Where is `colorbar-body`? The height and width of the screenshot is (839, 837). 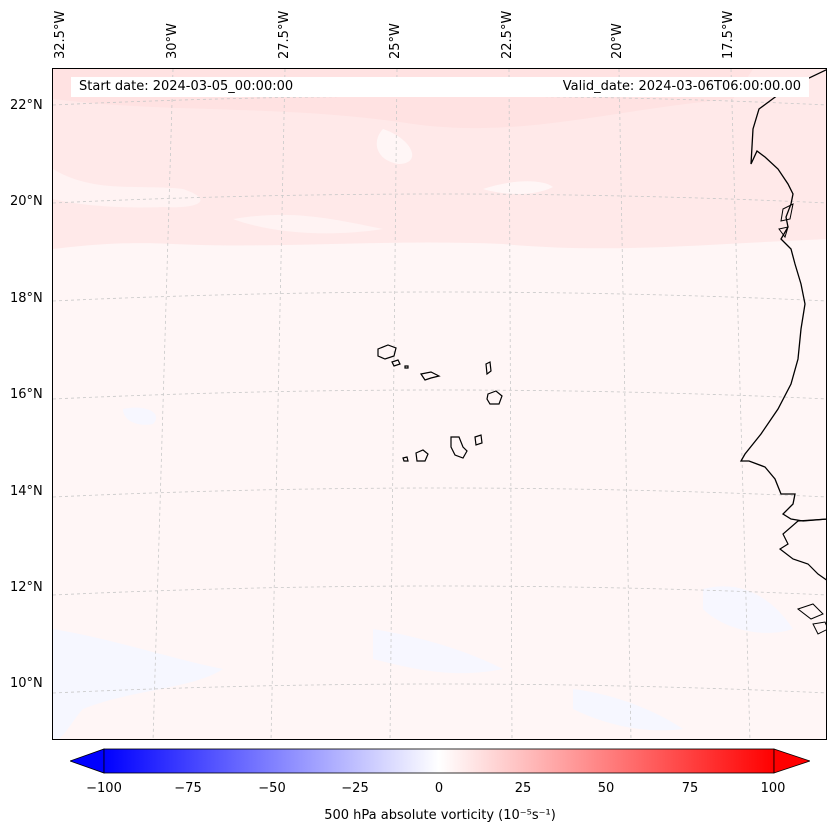 colorbar-body is located at coordinates (439, 761).